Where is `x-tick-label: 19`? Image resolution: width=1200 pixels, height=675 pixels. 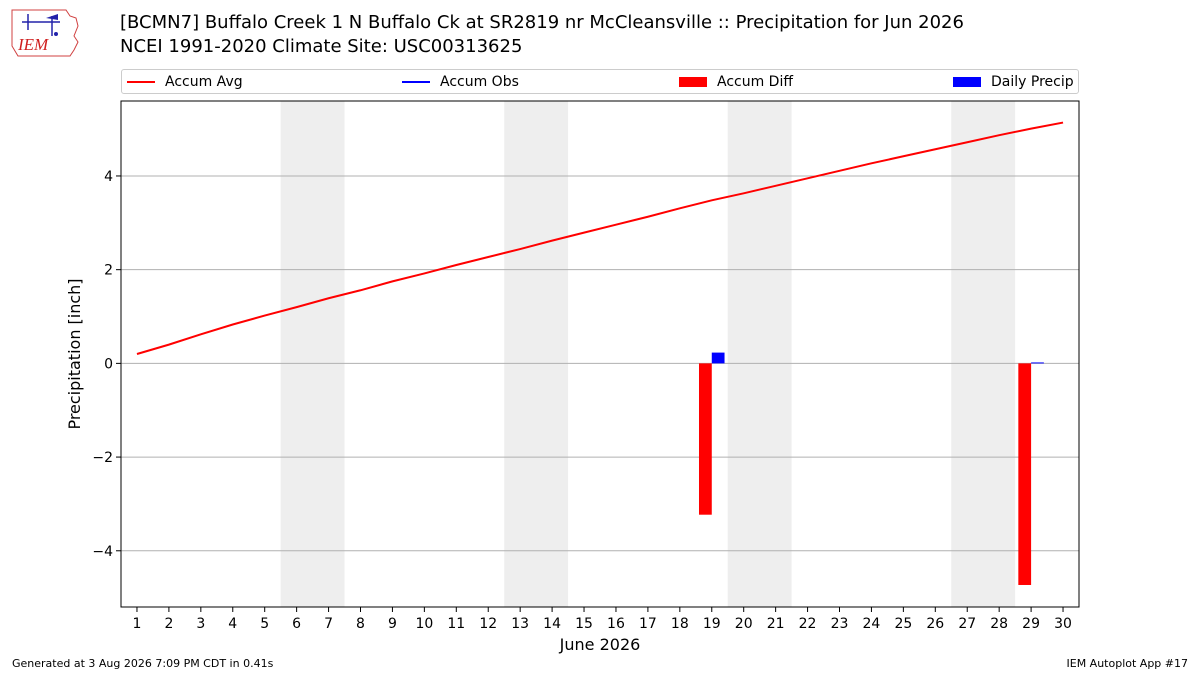
x-tick-label: 19 is located at coordinates (712, 624).